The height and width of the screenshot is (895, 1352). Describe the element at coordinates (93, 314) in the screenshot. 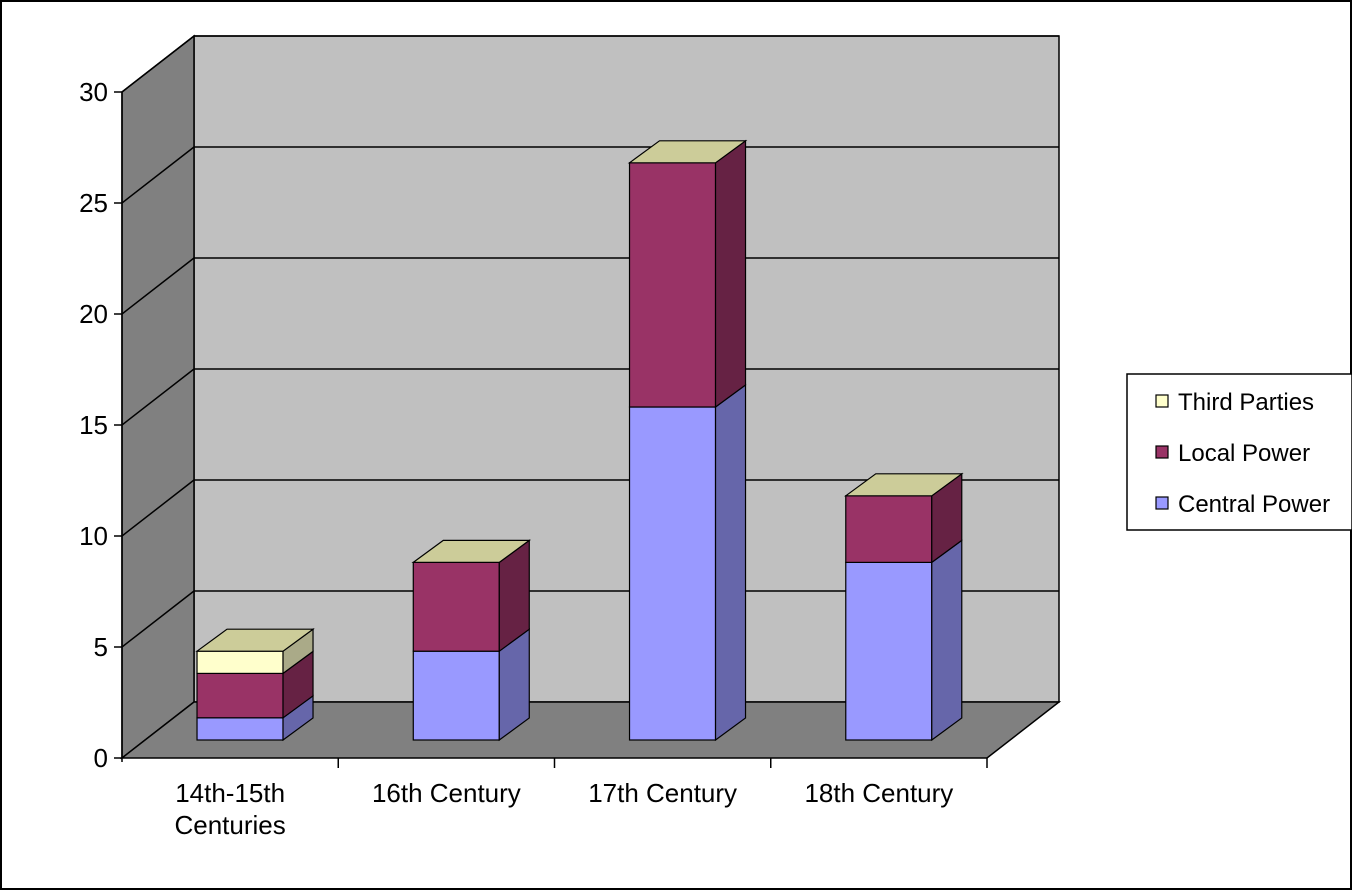

I see `y-tick-label-20: 20` at that location.